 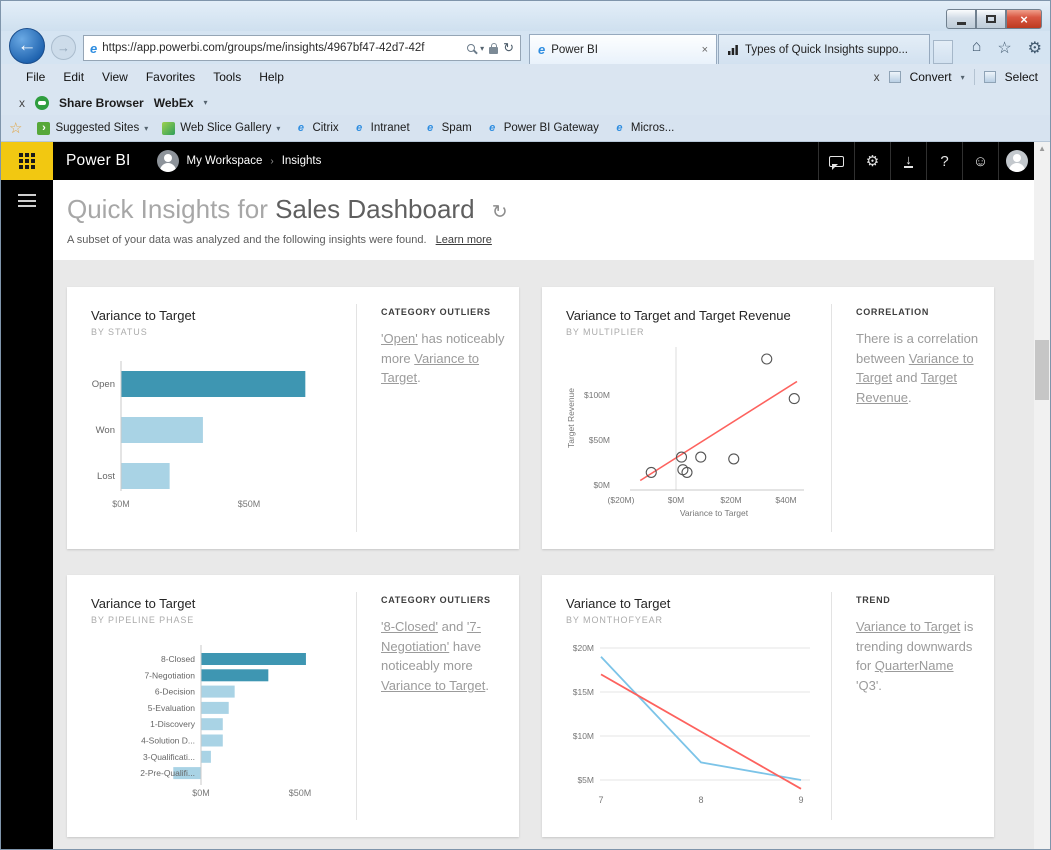 I want to click on minimize-button, so click(x=961, y=19).